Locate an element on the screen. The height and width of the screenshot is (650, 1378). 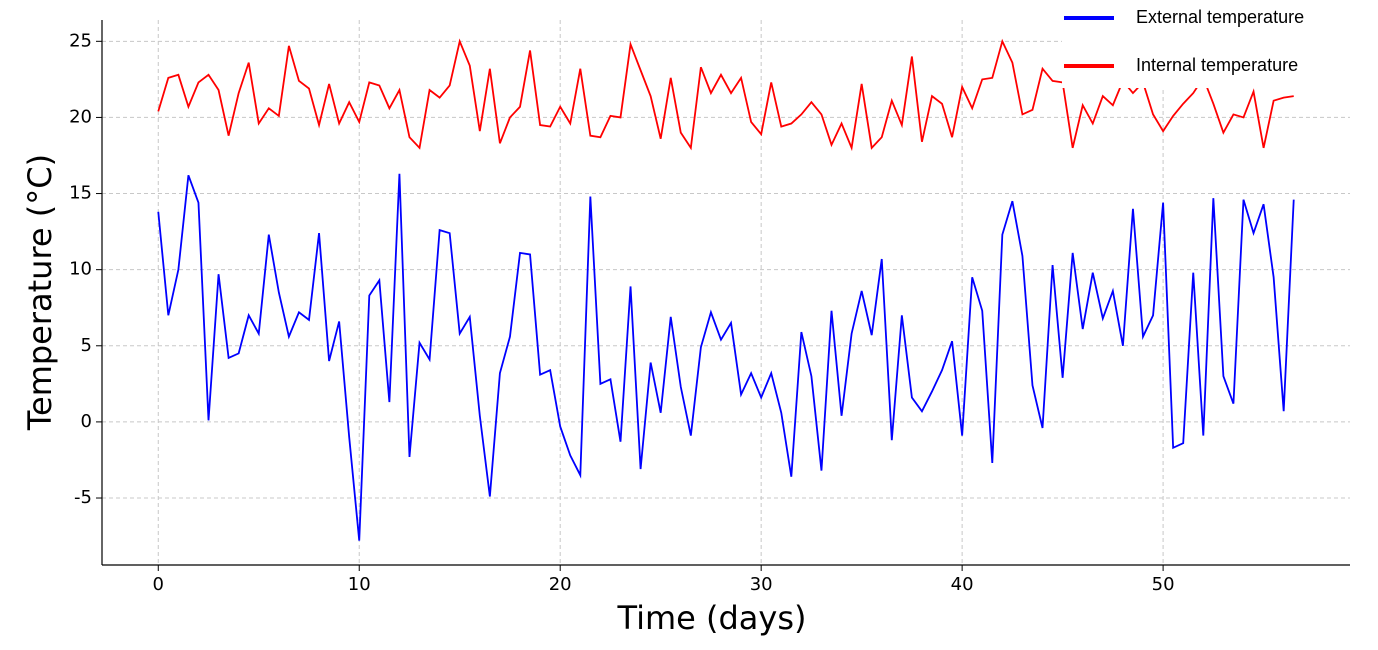
legend-label: Internal temperature is located at coordinates (1217, 65).